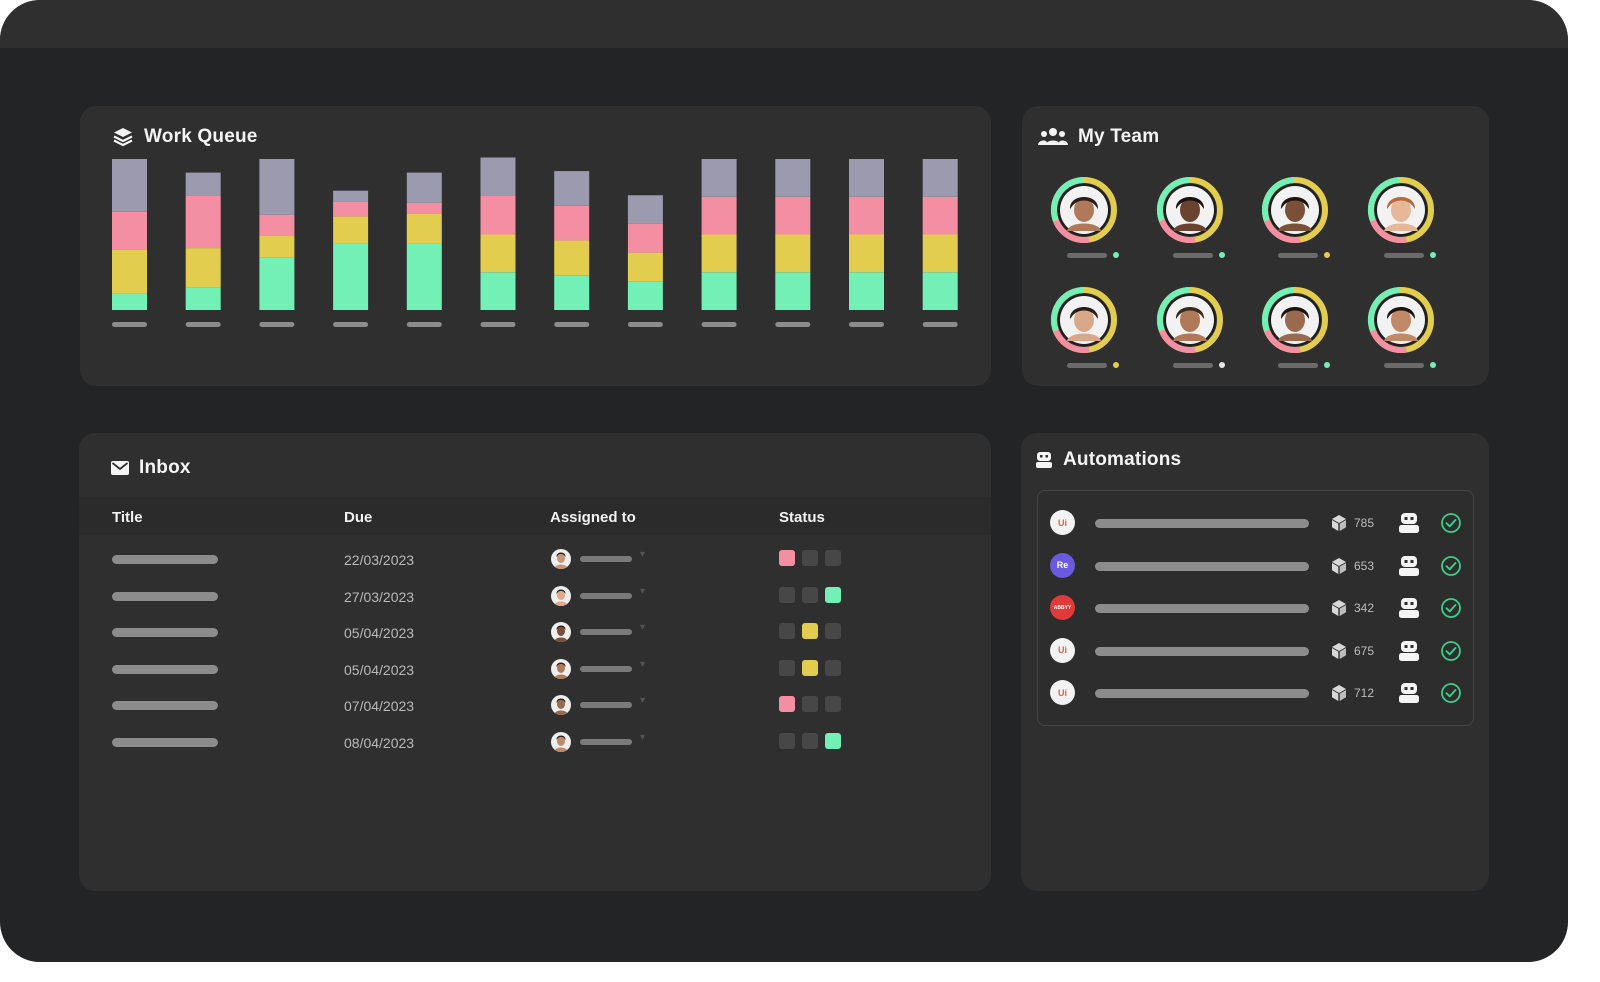 The height and width of the screenshot is (982, 1600). What do you see at coordinates (535, 242) in the screenshot?
I see `work-queue-chart` at bounding box center [535, 242].